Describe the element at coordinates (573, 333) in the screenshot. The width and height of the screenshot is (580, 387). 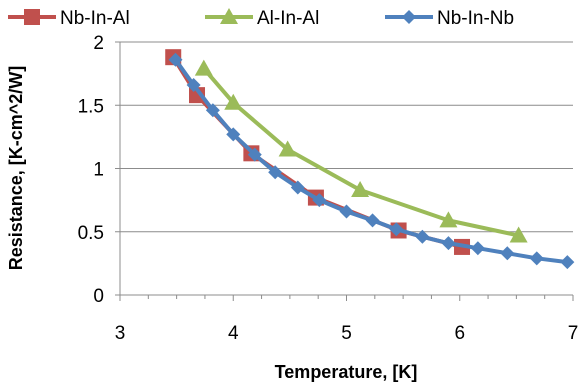
I see `x-tick-label: 7` at that location.